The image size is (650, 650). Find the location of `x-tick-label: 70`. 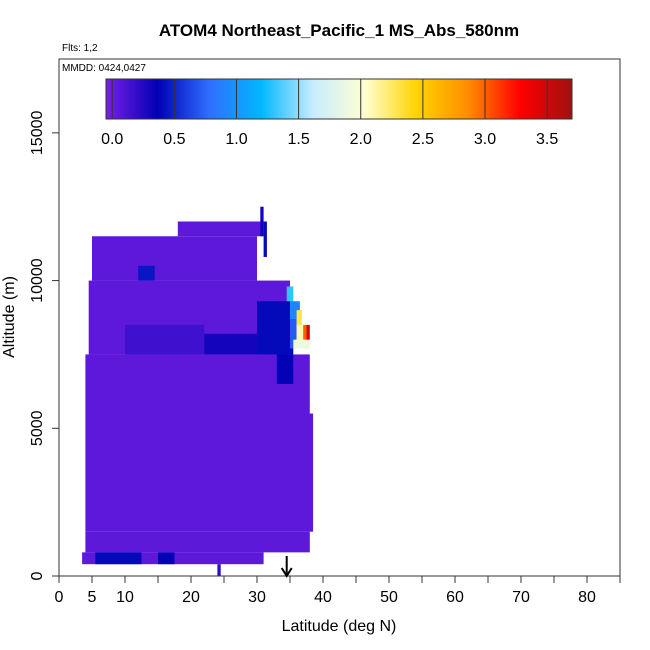

x-tick-label: 70 is located at coordinates (521, 597).